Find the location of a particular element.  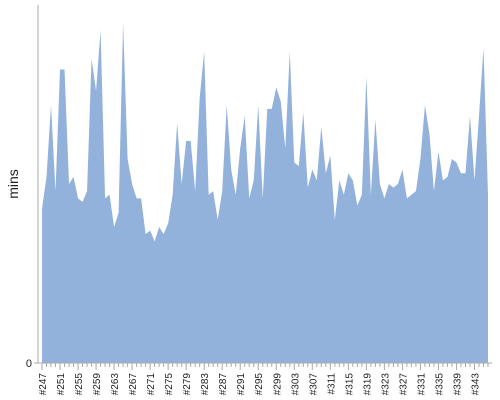

x-tick-label: #335 is located at coordinates (439, 384).